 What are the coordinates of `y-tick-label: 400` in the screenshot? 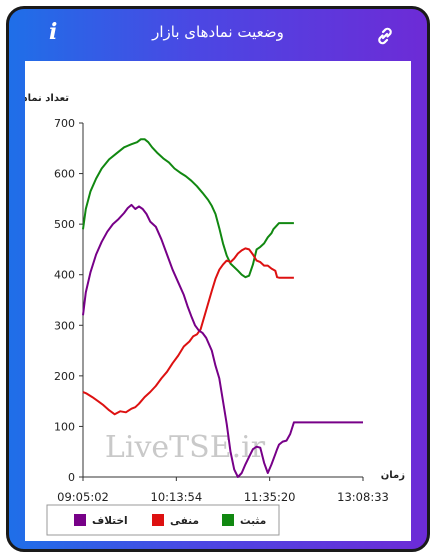 It's located at (64, 275).